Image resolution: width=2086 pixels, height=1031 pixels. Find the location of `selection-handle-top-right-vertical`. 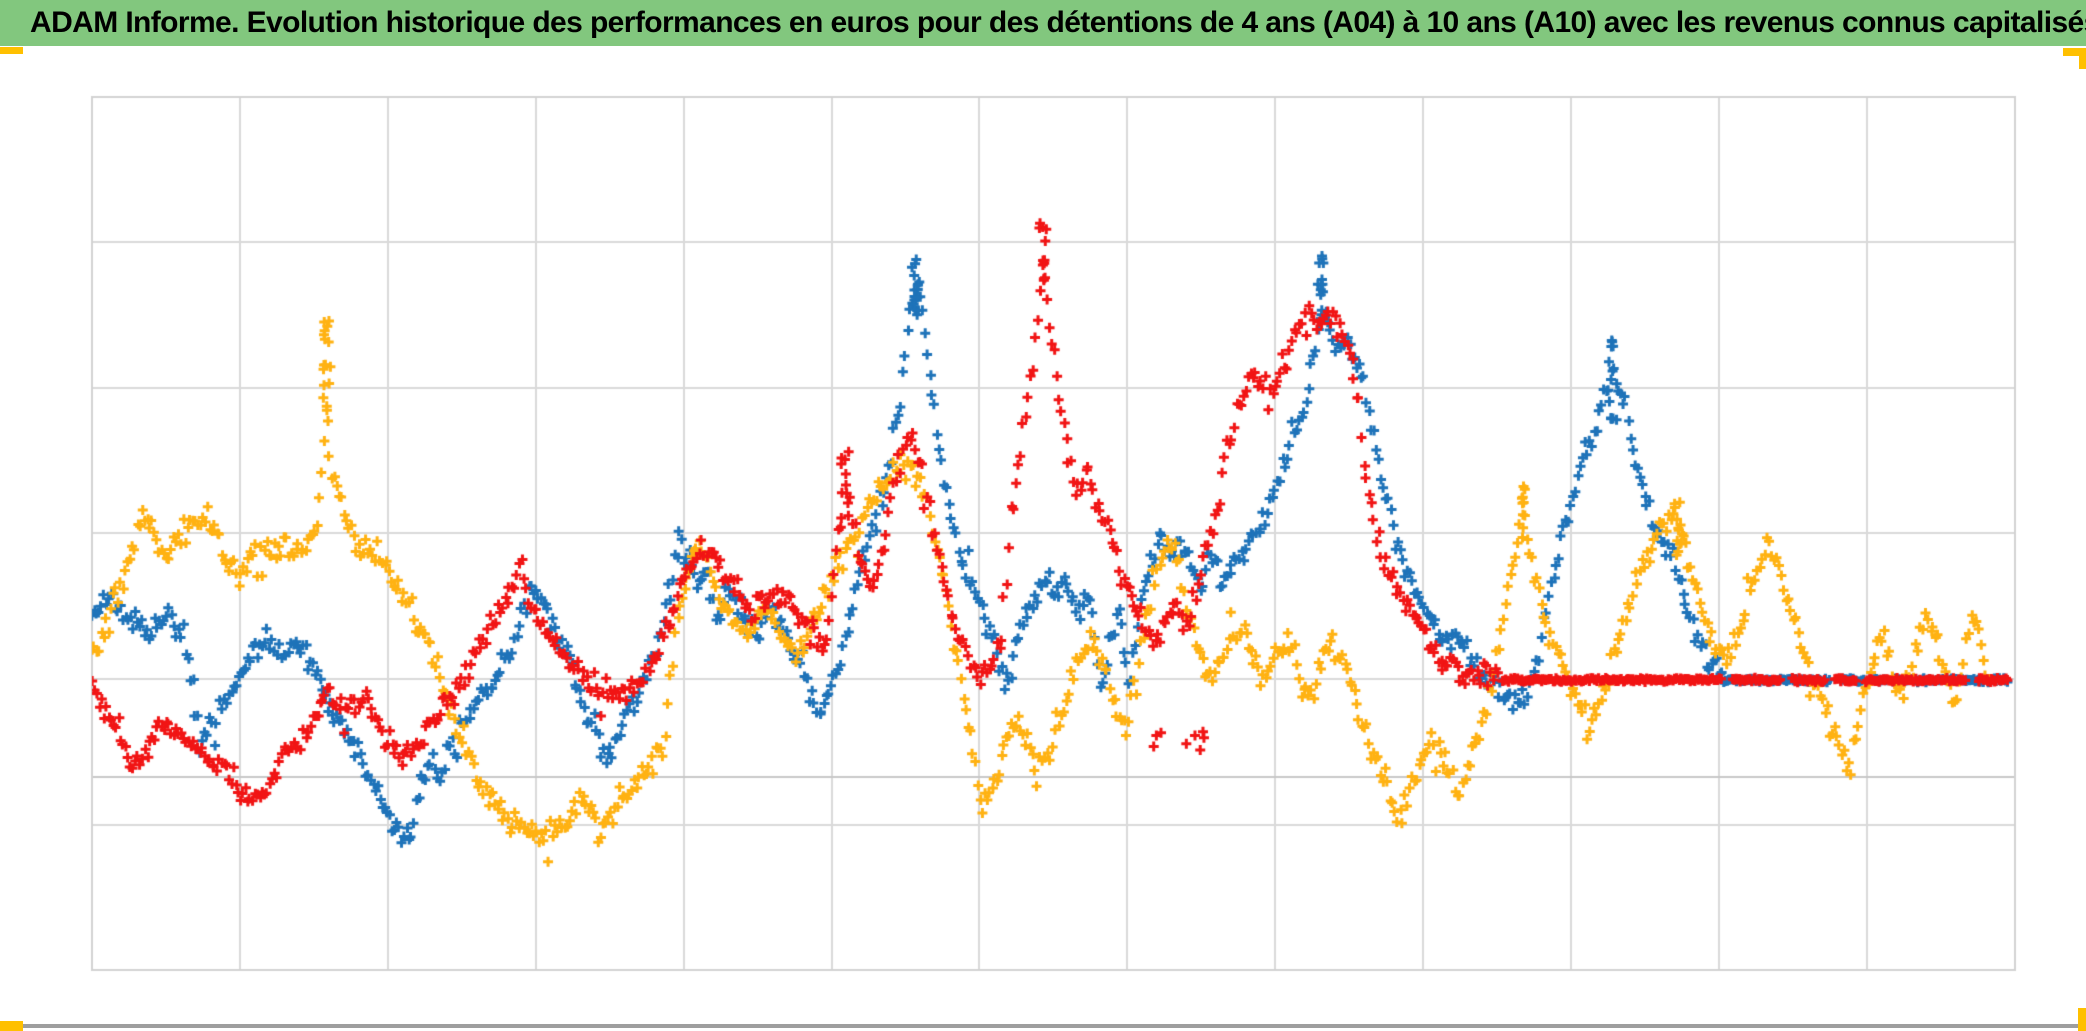

selection-handle-top-right-vertical is located at coordinates (2082, 58).